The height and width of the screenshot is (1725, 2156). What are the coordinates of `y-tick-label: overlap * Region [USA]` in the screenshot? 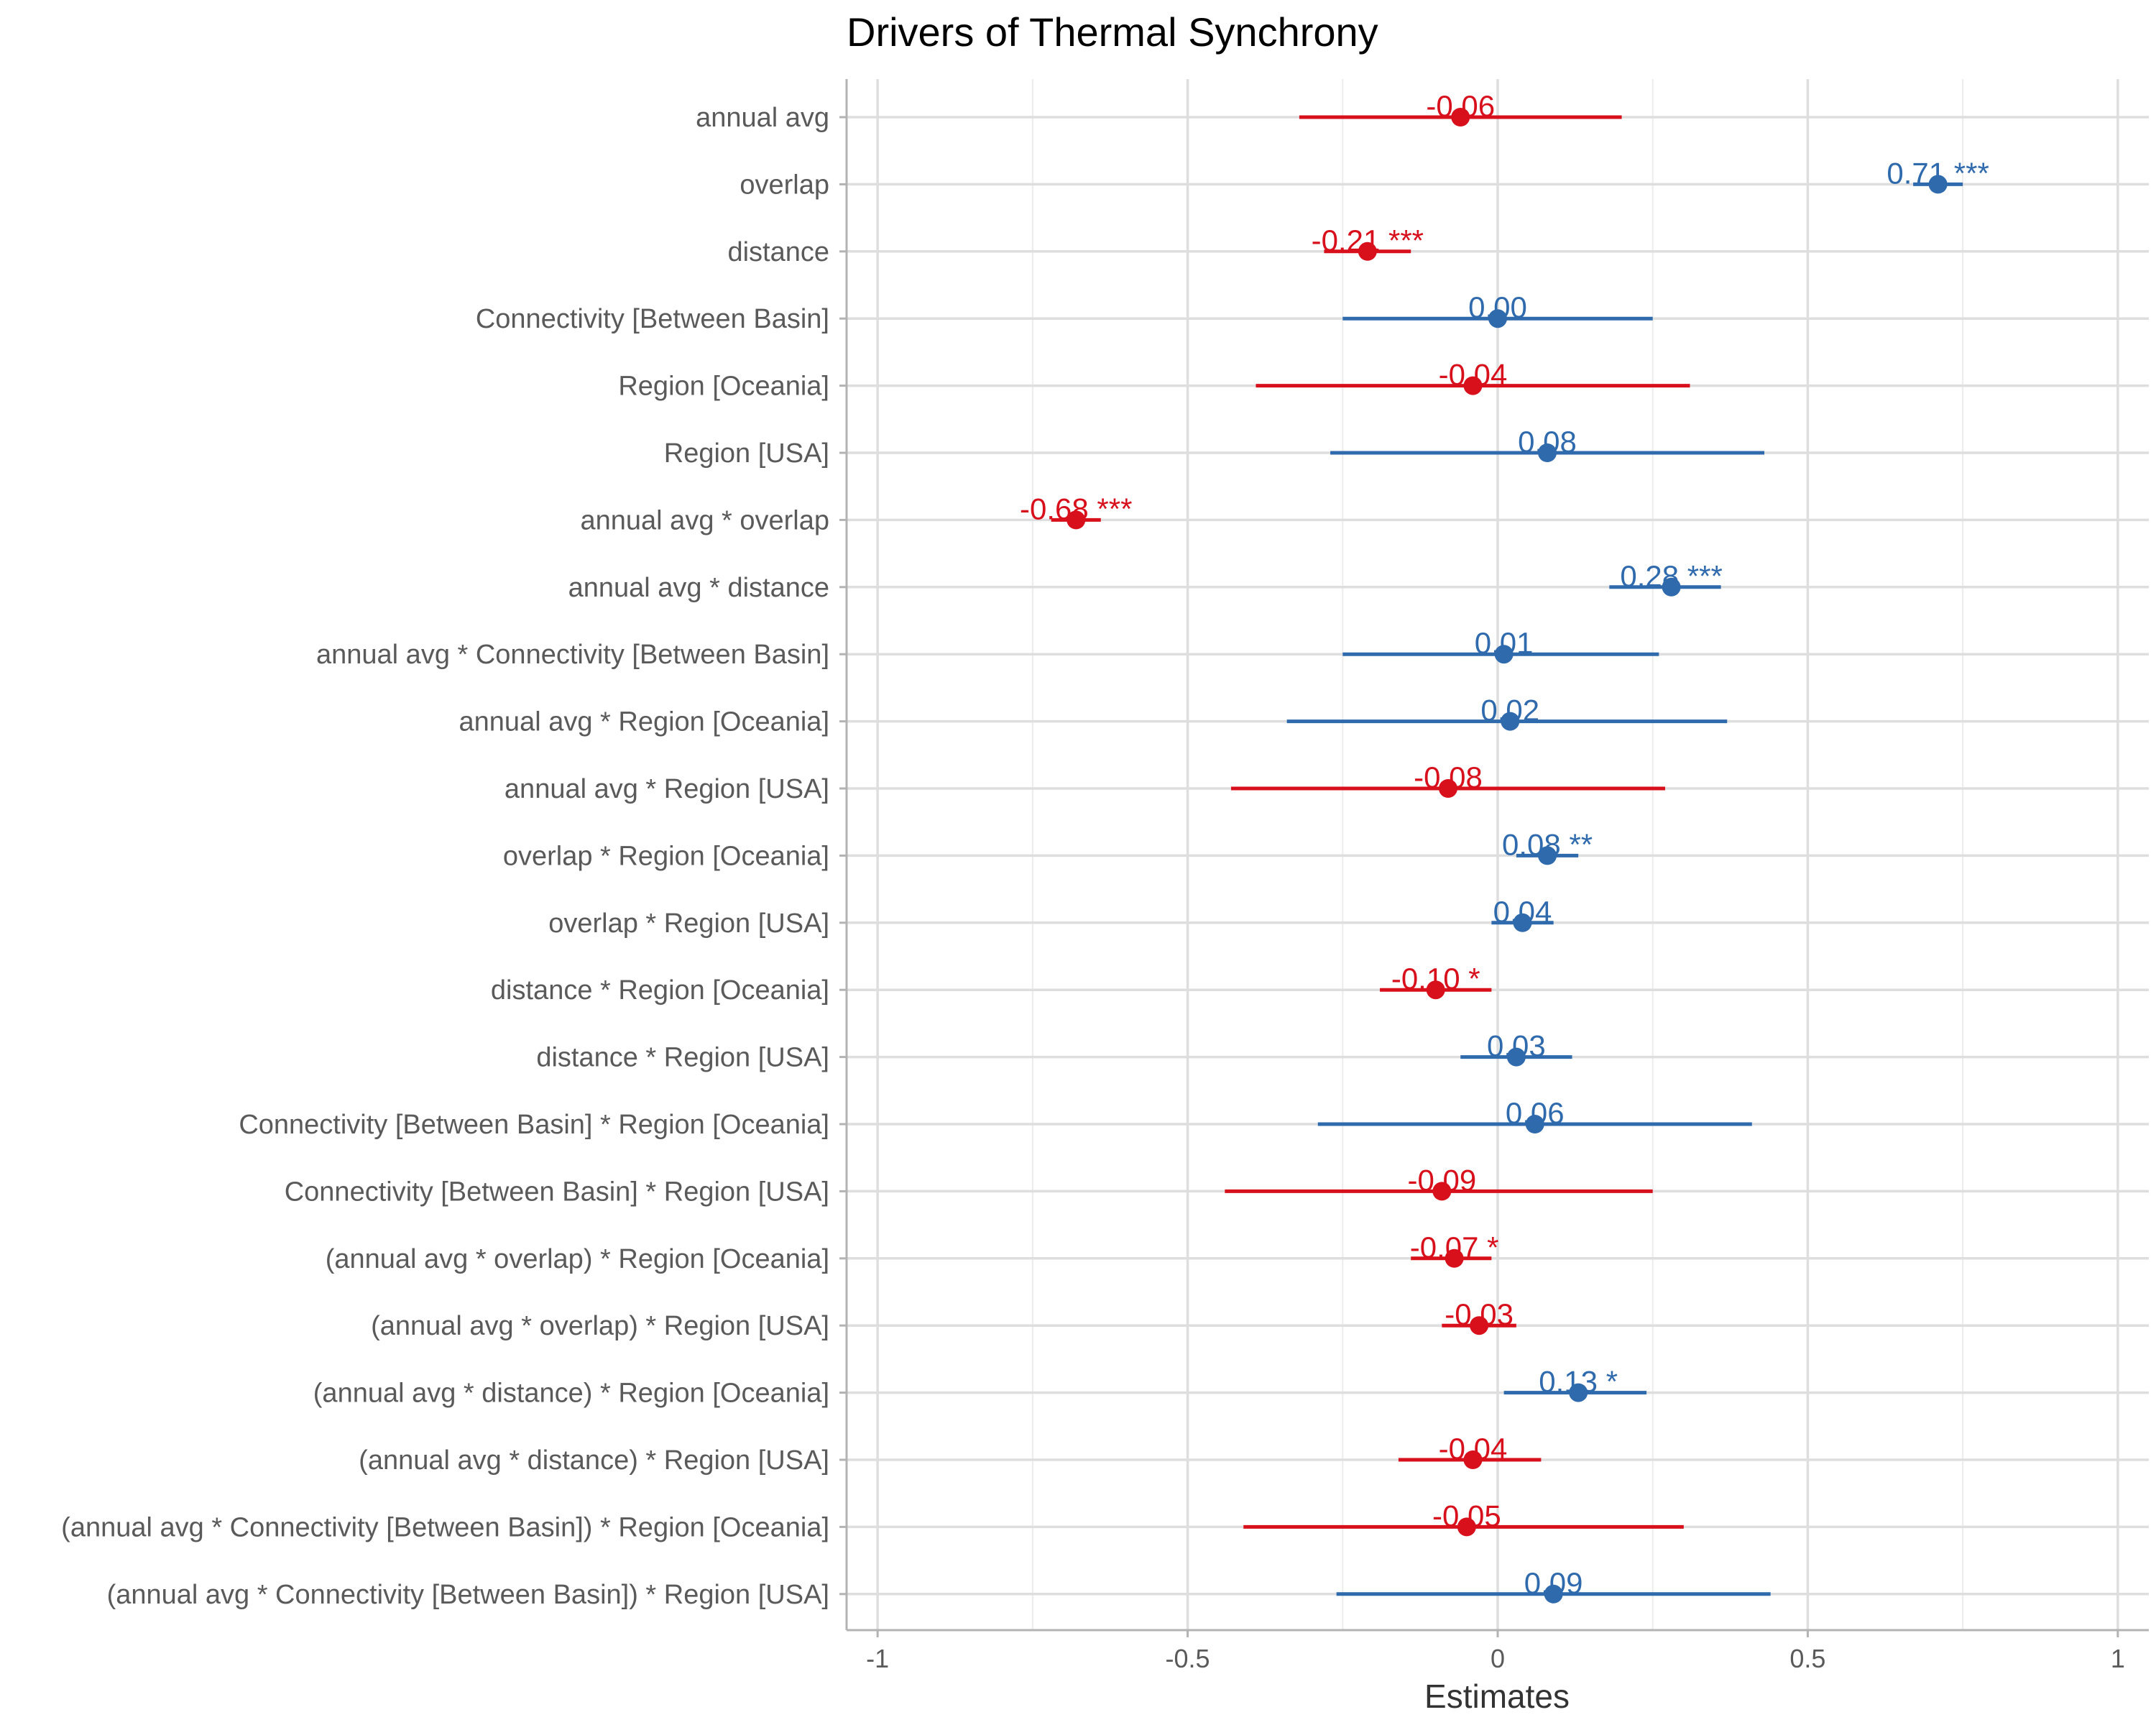 It's located at (688, 923).